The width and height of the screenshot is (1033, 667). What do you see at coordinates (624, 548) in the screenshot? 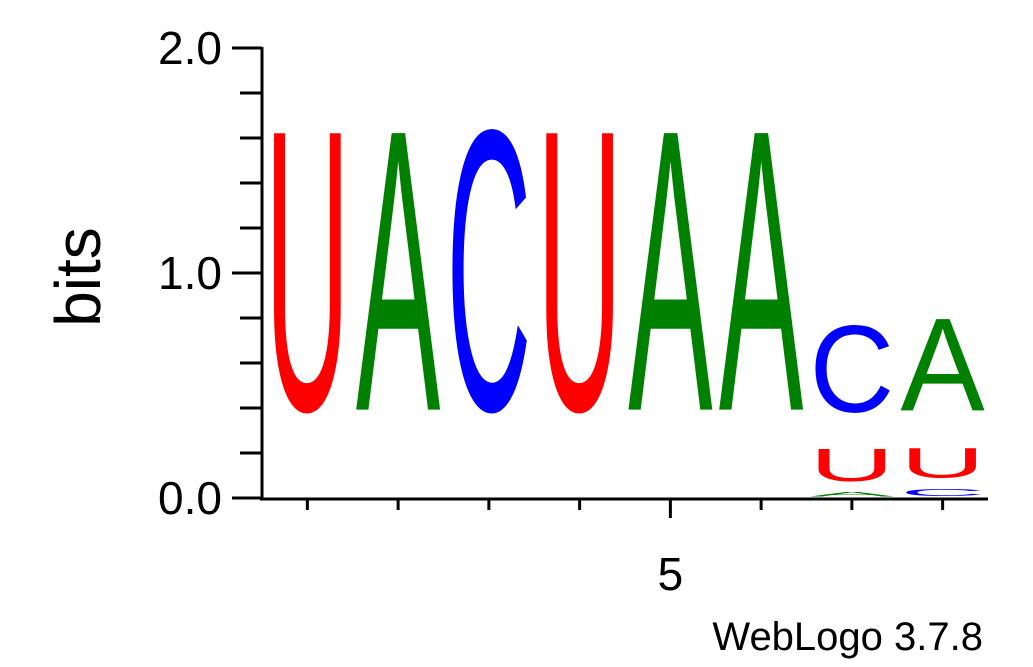
I see `x-axis: 5` at bounding box center [624, 548].